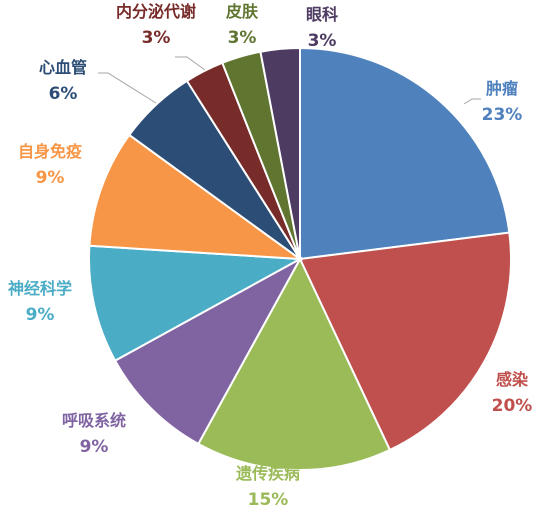  What do you see at coordinates (267, 473) in the screenshot?
I see `slice-name-label-2: 遗传疾病` at bounding box center [267, 473].